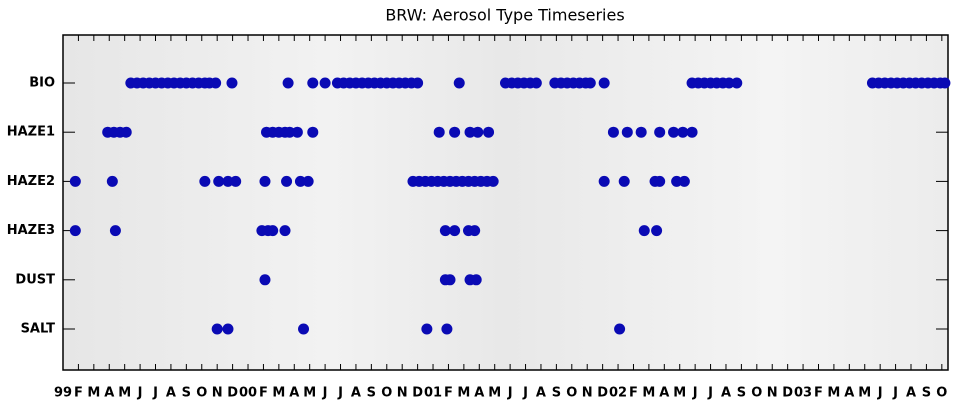  Describe the element at coordinates (63, 393) in the screenshot. I see `x-tick-label: 99` at that location.